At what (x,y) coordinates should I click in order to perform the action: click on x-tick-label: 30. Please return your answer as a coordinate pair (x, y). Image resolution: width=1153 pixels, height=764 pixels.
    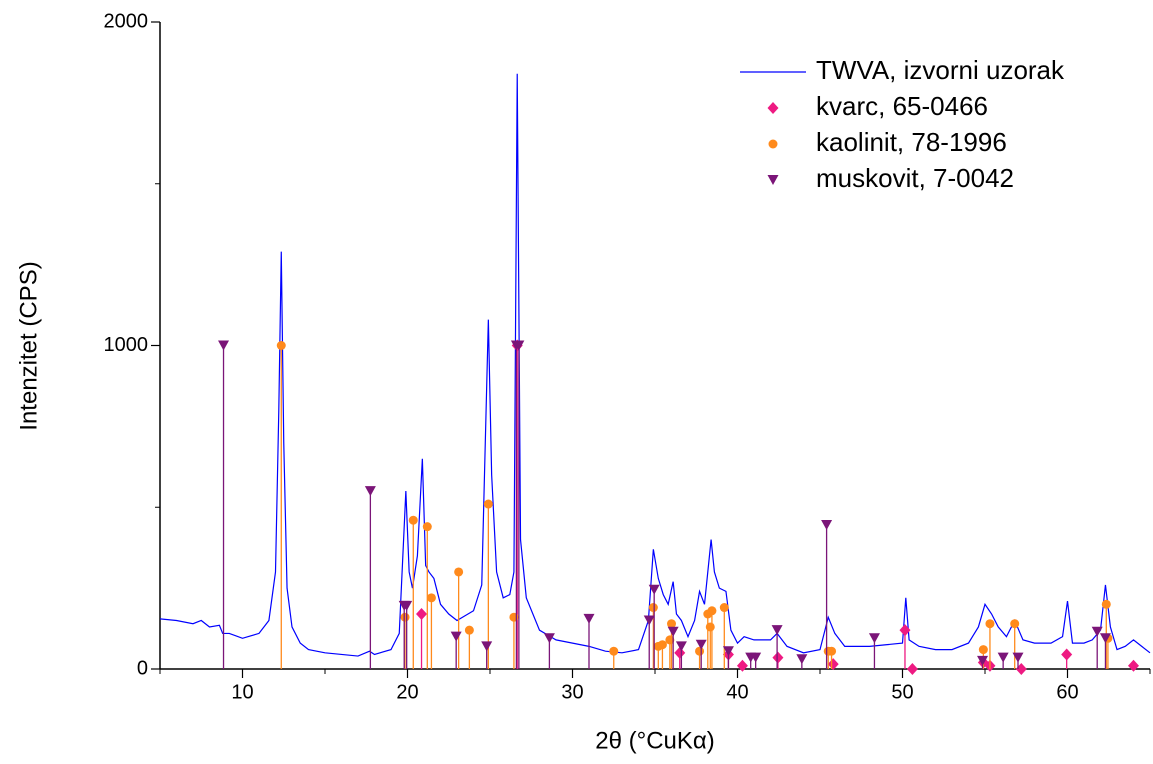
    Looking at the image, I should click on (572, 692).